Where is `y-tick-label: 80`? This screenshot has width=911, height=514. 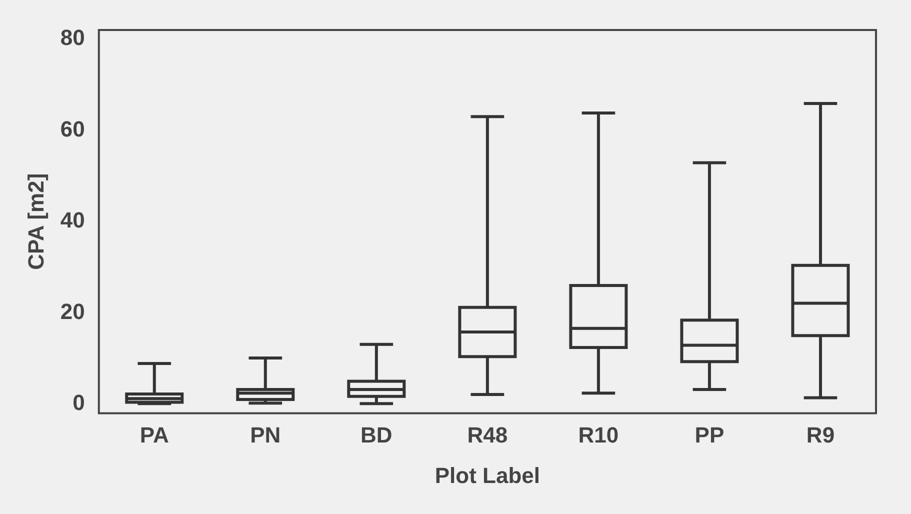 y-tick-label: 80 is located at coordinates (72, 37).